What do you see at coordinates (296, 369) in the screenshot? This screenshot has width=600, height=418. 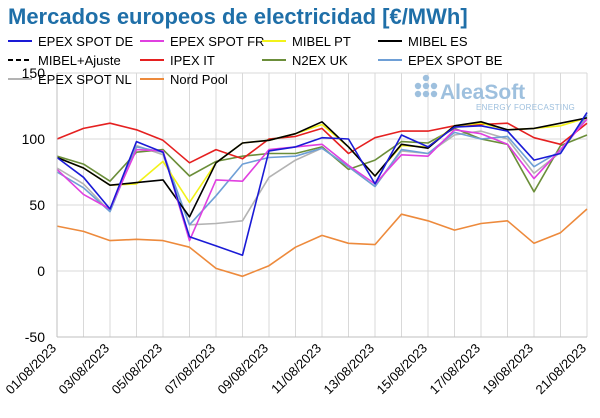 I see `x-tick-label: 11/08/2023` at bounding box center [296, 369].